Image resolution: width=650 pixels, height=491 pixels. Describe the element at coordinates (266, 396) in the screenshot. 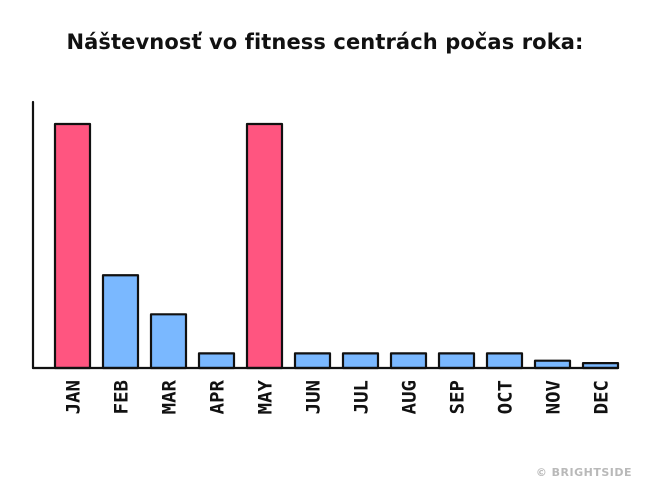

I see `x-tick-label-may: MAY` at that location.